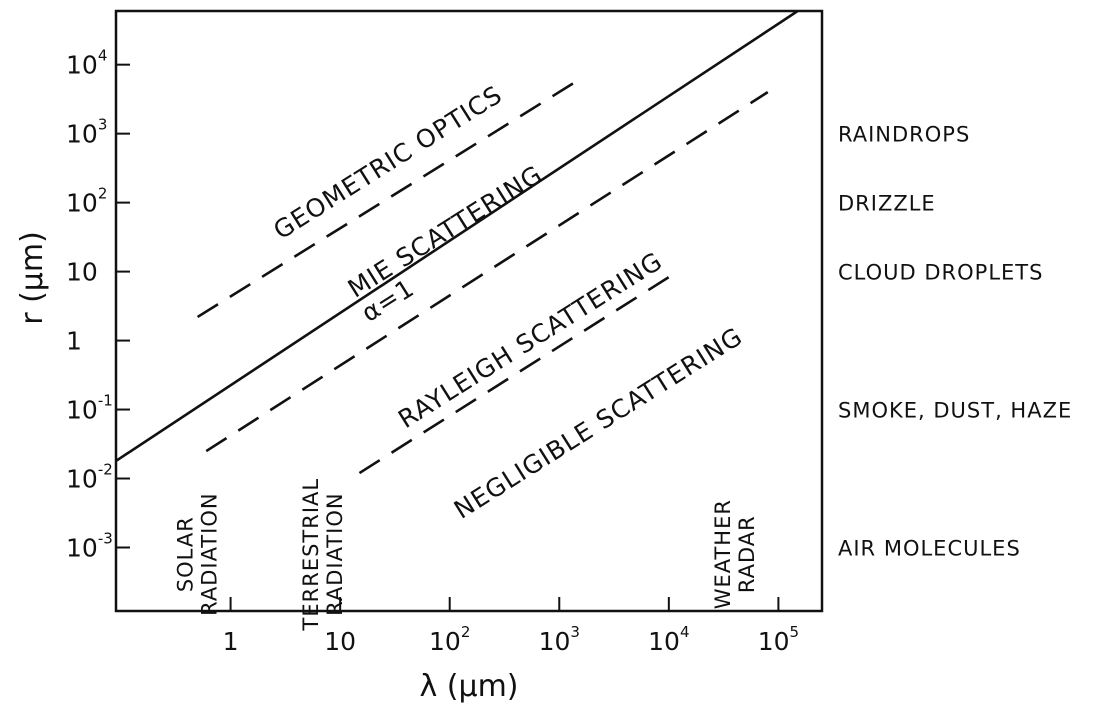 The image size is (1107, 708). Describe the element at coordinates (311, 555) in the screenshot. I see `band-label-line: TERRESTRIAL` at that location.